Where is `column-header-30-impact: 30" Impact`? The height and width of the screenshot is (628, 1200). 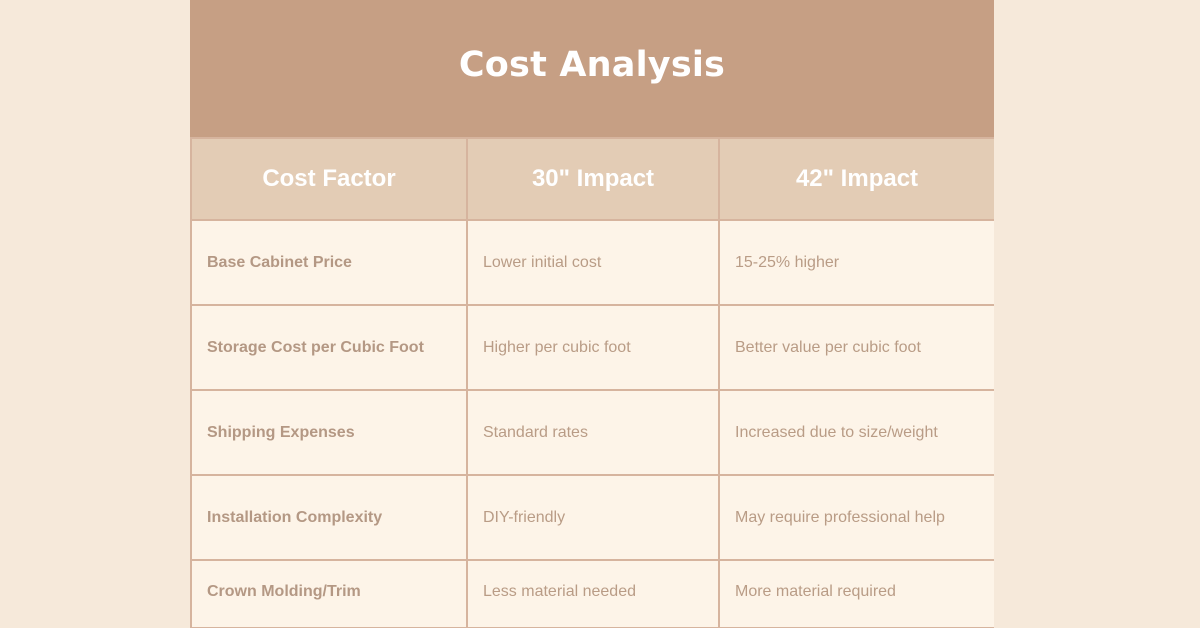
column-header-30-impact: 30" Impact is located at coordinates (593, 179).